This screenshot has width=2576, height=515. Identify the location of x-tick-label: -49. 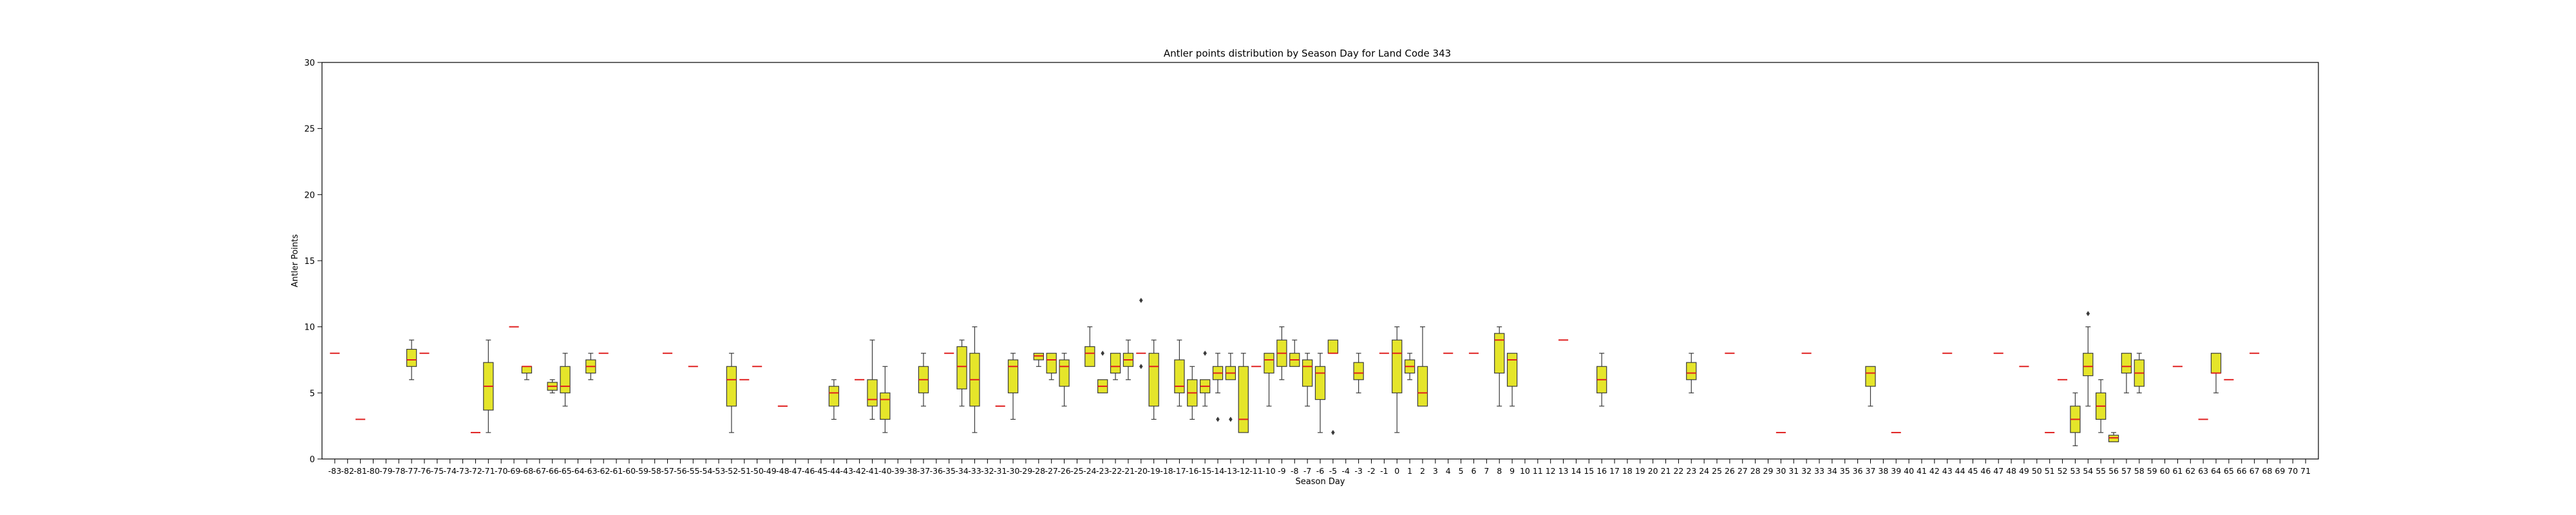
(770, 471).